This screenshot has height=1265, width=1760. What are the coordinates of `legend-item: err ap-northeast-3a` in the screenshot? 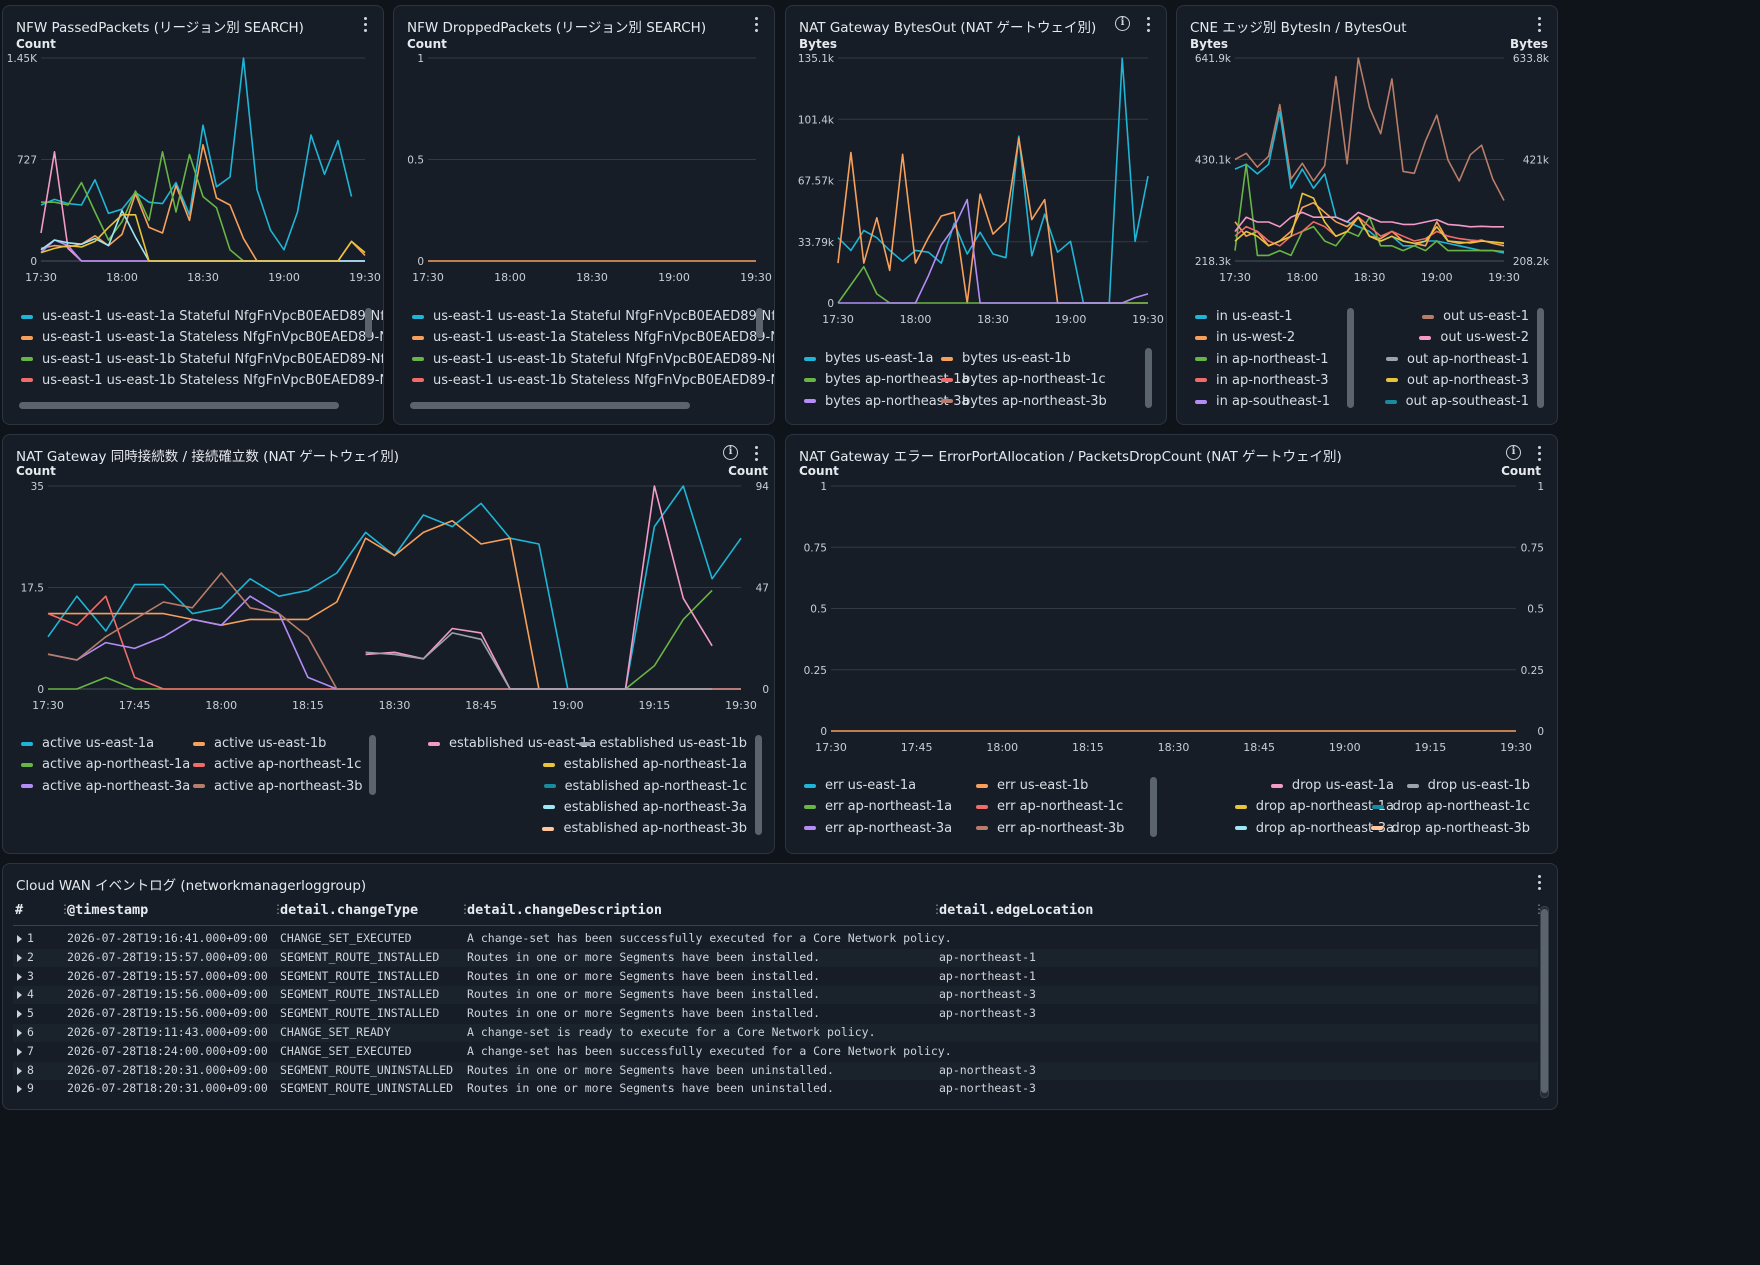 It's located at (878, 828).